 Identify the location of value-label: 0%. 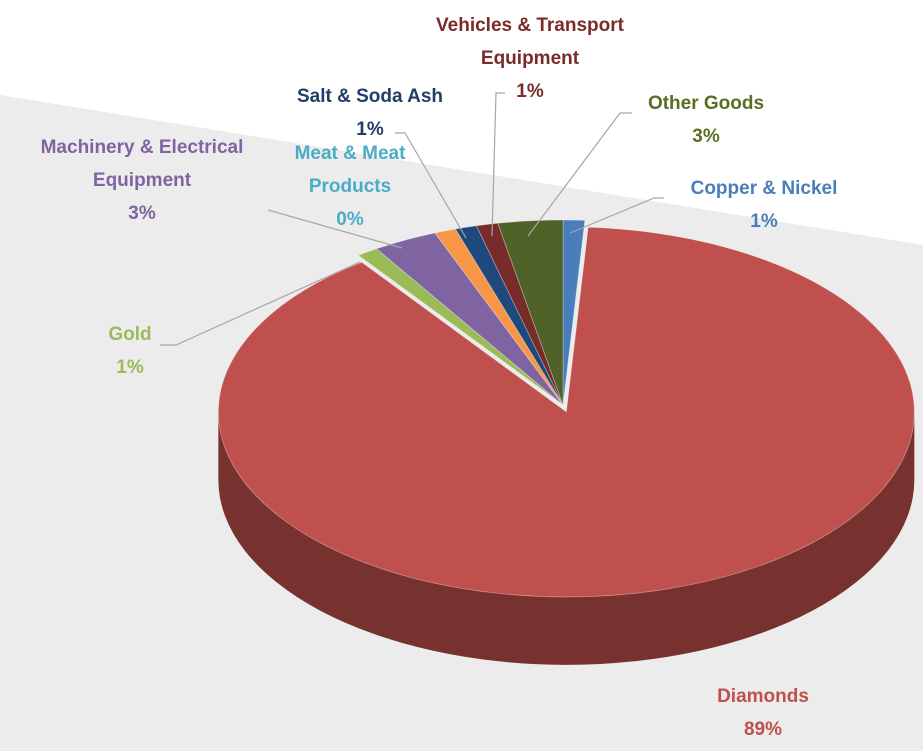
(350, 219).